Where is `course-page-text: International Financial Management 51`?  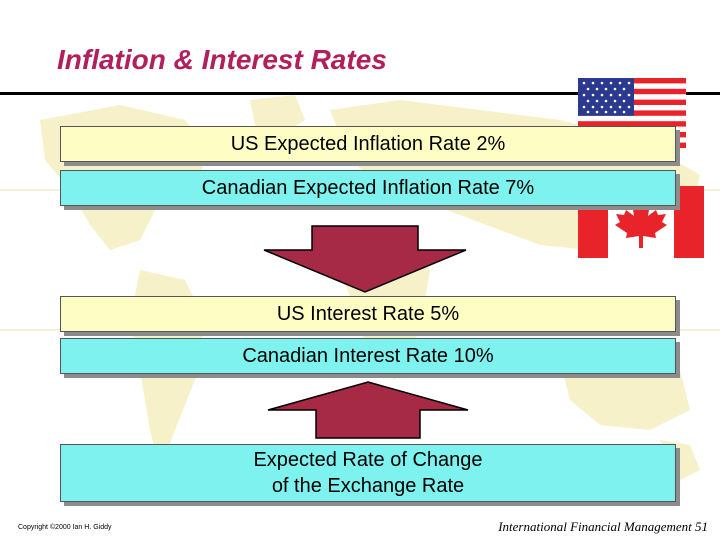 course-page-text: International Financial Management 51 is located at coordinates (603, 526).